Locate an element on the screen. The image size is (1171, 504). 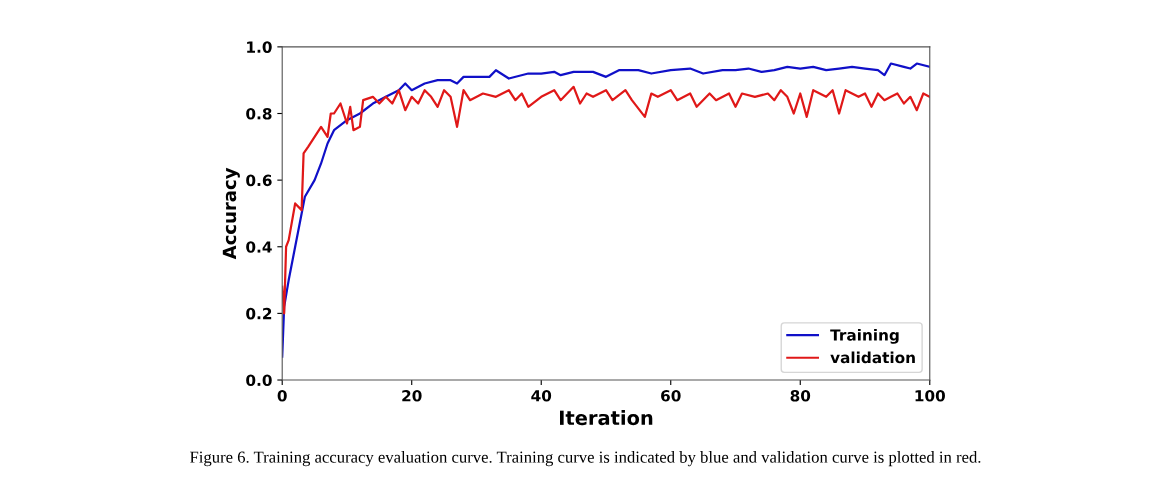
x-tick-label: 80 is located at coordinates (800, 396).